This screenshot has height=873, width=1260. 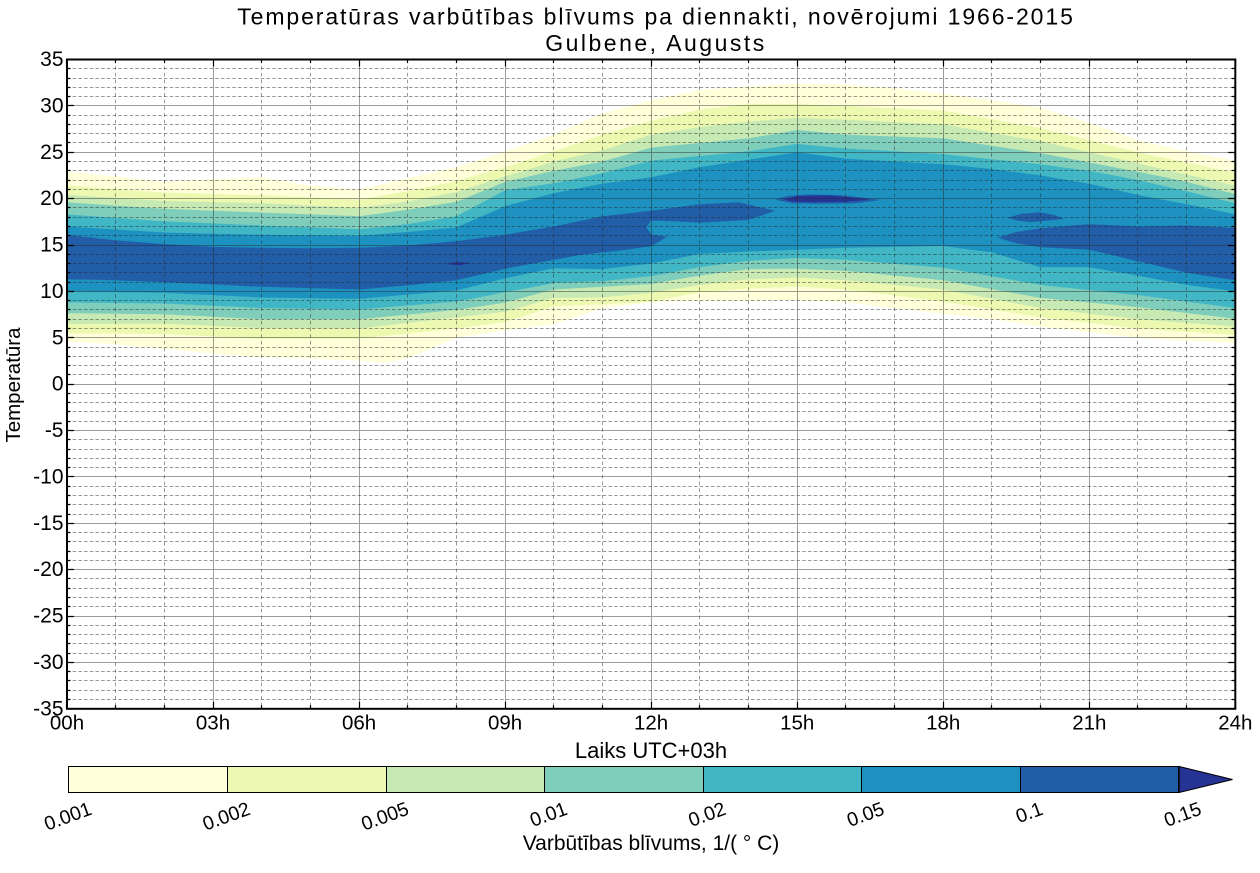 What do you see at coordinates (651, 750) in the screenshot?
I see `svg-text: Laiks UTC+03h` at bounding box center [651, 750].